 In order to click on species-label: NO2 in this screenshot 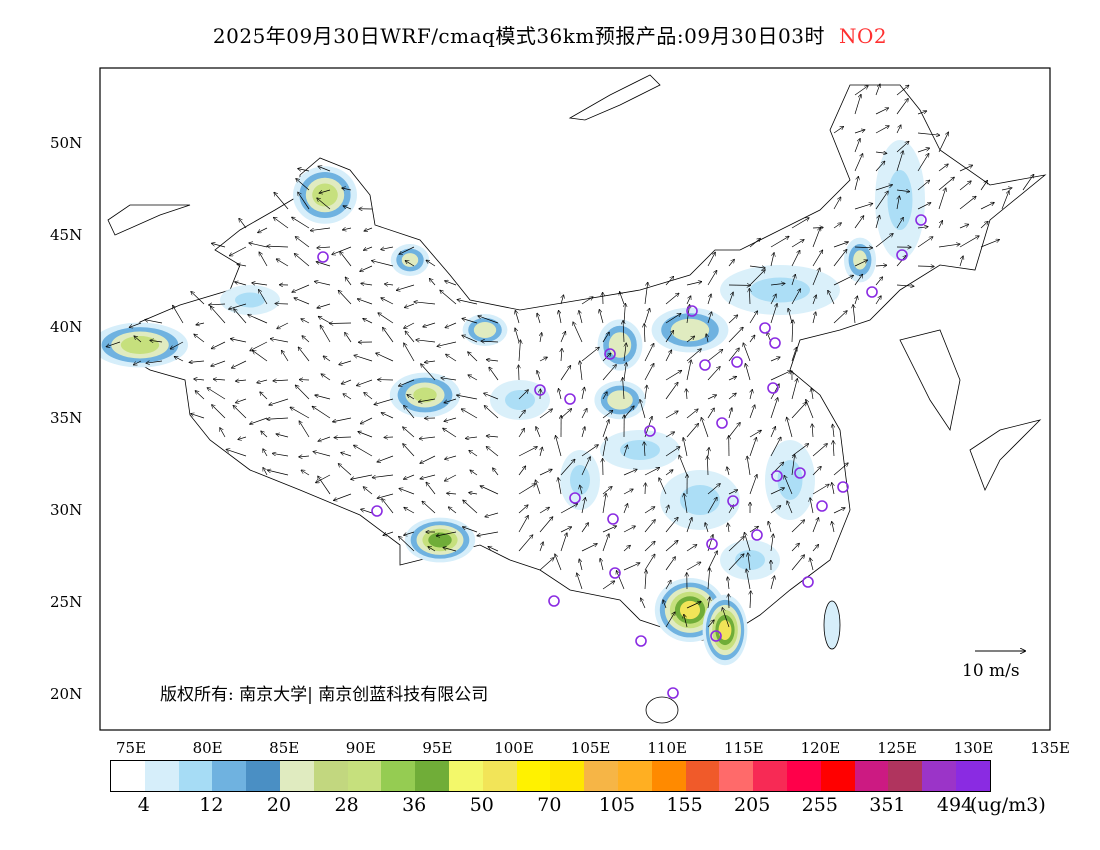, I will do `click(863, 36)`.